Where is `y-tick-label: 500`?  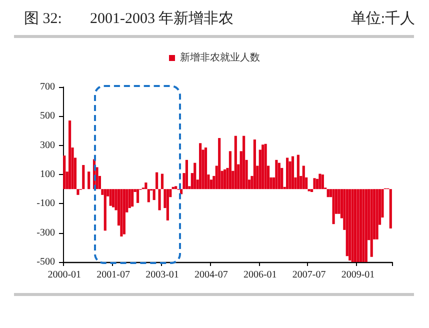
y-tick-label: 500 is located at coordinates (47, 116).